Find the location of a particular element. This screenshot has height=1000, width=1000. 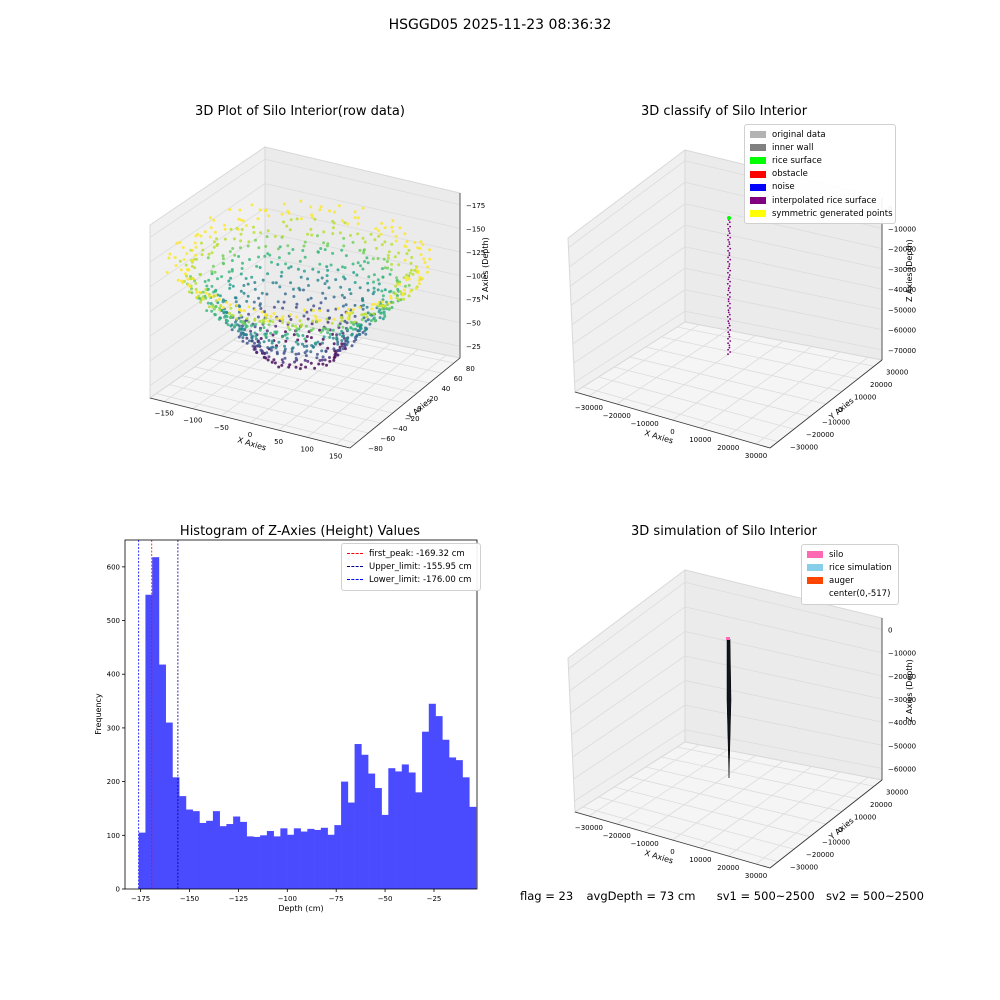

tick-label: 30000 is located at coordinates (897, 792).